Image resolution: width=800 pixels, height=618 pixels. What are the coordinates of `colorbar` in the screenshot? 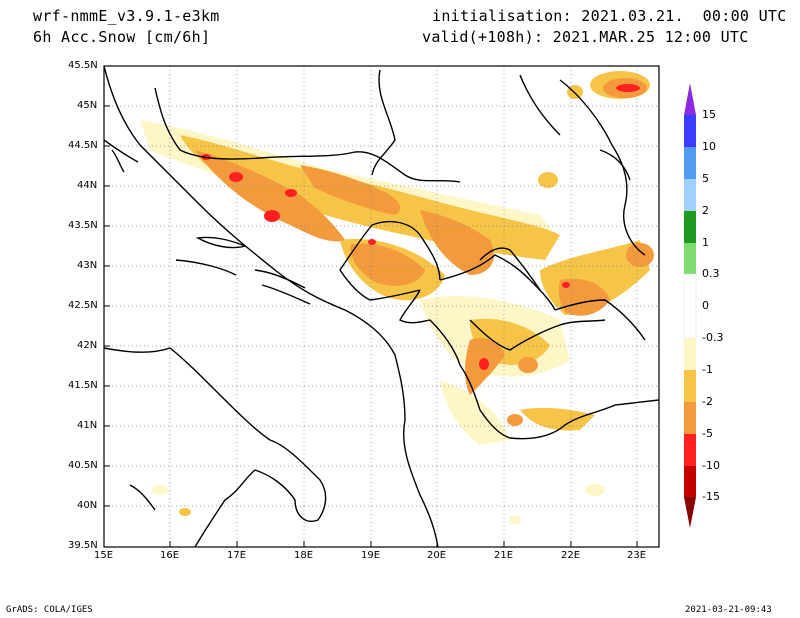 It's located at (690, 305).